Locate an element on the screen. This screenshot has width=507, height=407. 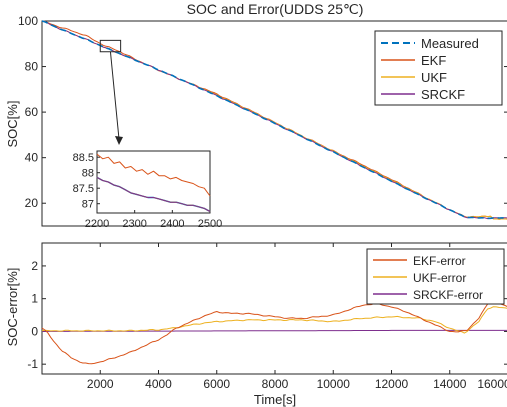
y-tick-label: 1 is located at coordinates (34, 299).